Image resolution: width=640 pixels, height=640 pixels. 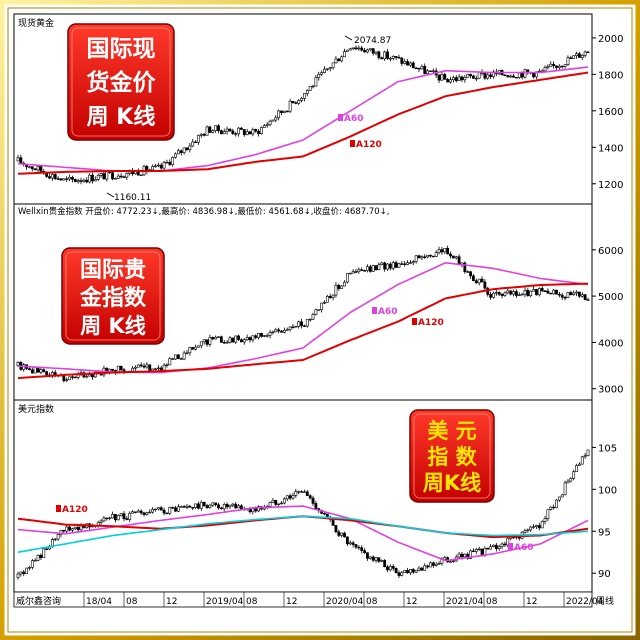 What do you see at coordinates (122, 82) in the screenshot?
I see `badge1-line2: 货金价` at bounding box center [122, 82].